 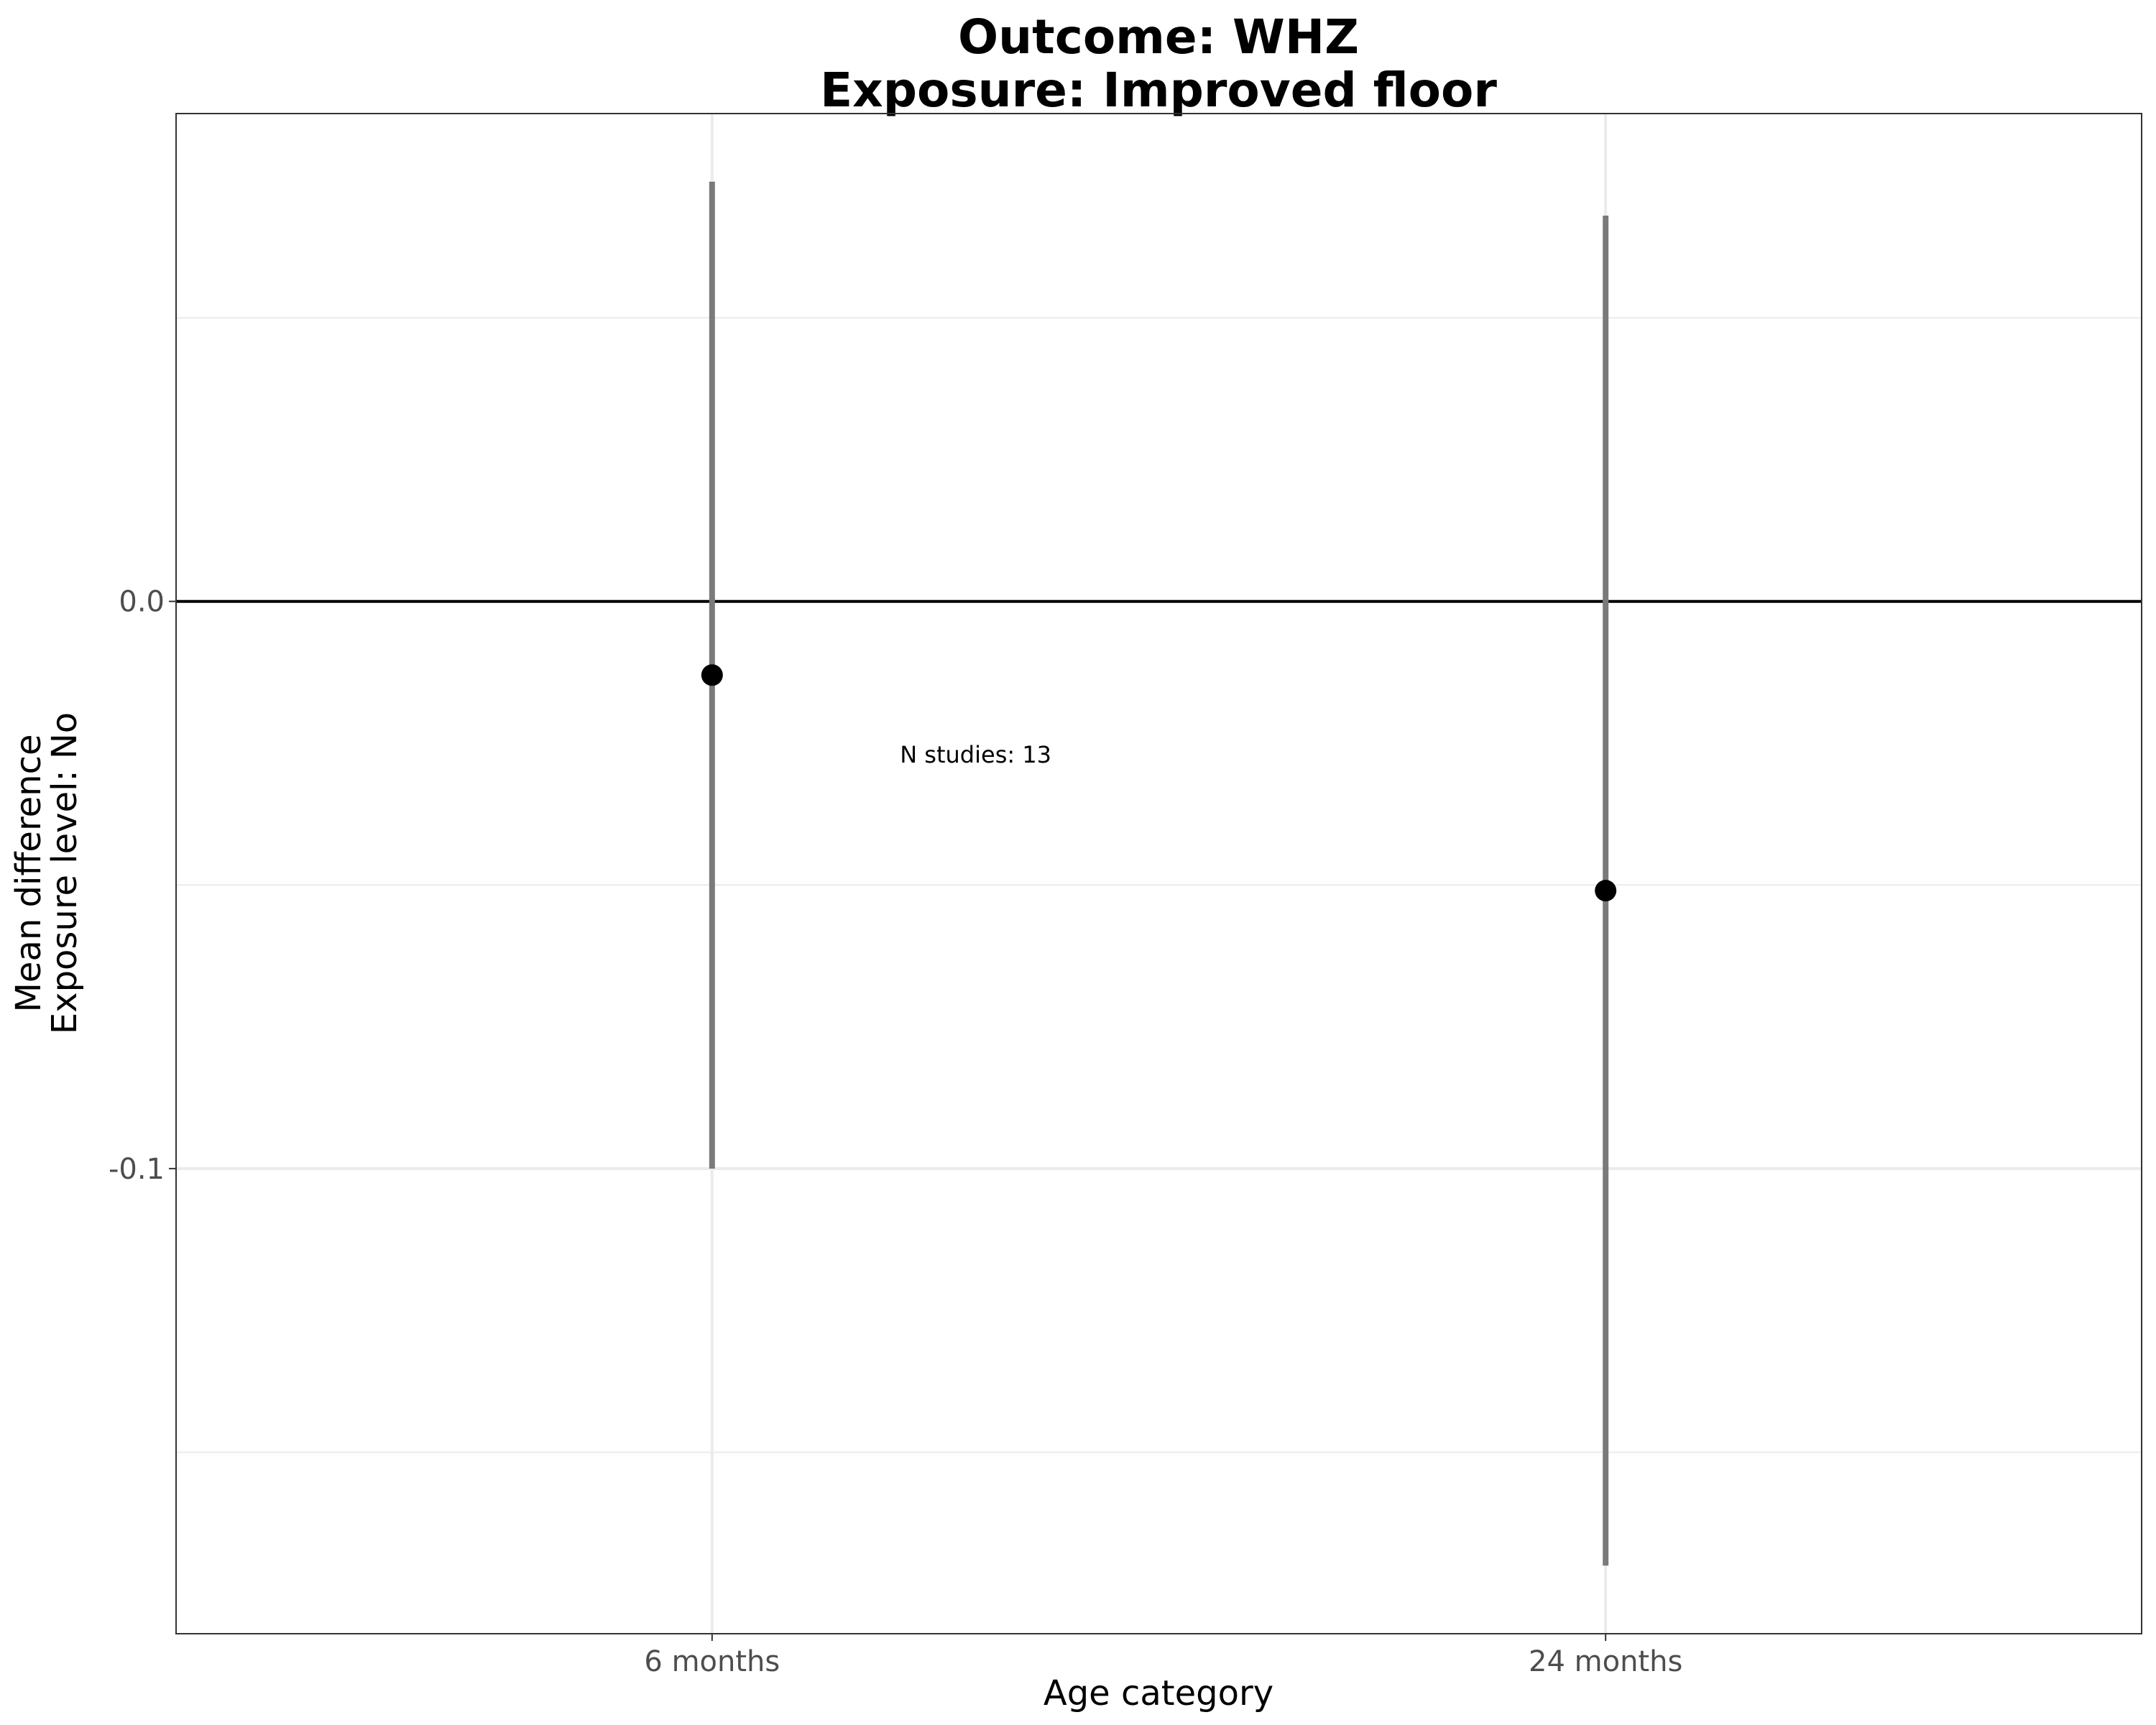 What do you see at coordinates (1159, 783) in the screenshot?
I see `points` at bounding box center [1159, 783].